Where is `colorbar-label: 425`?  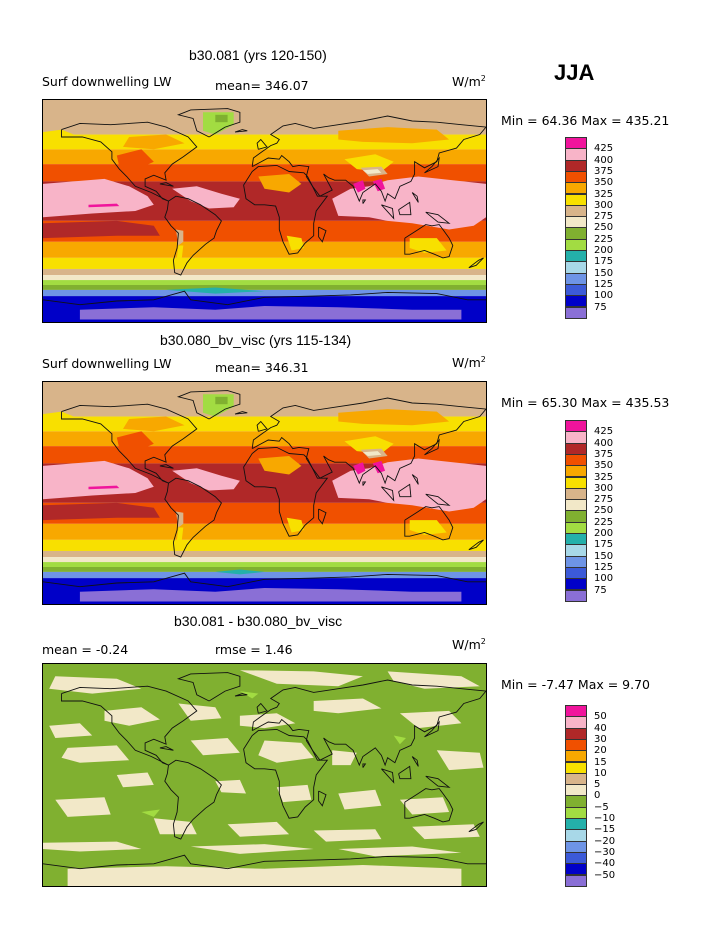 colorbar-label: 425 is located at coordinates (604, 149).